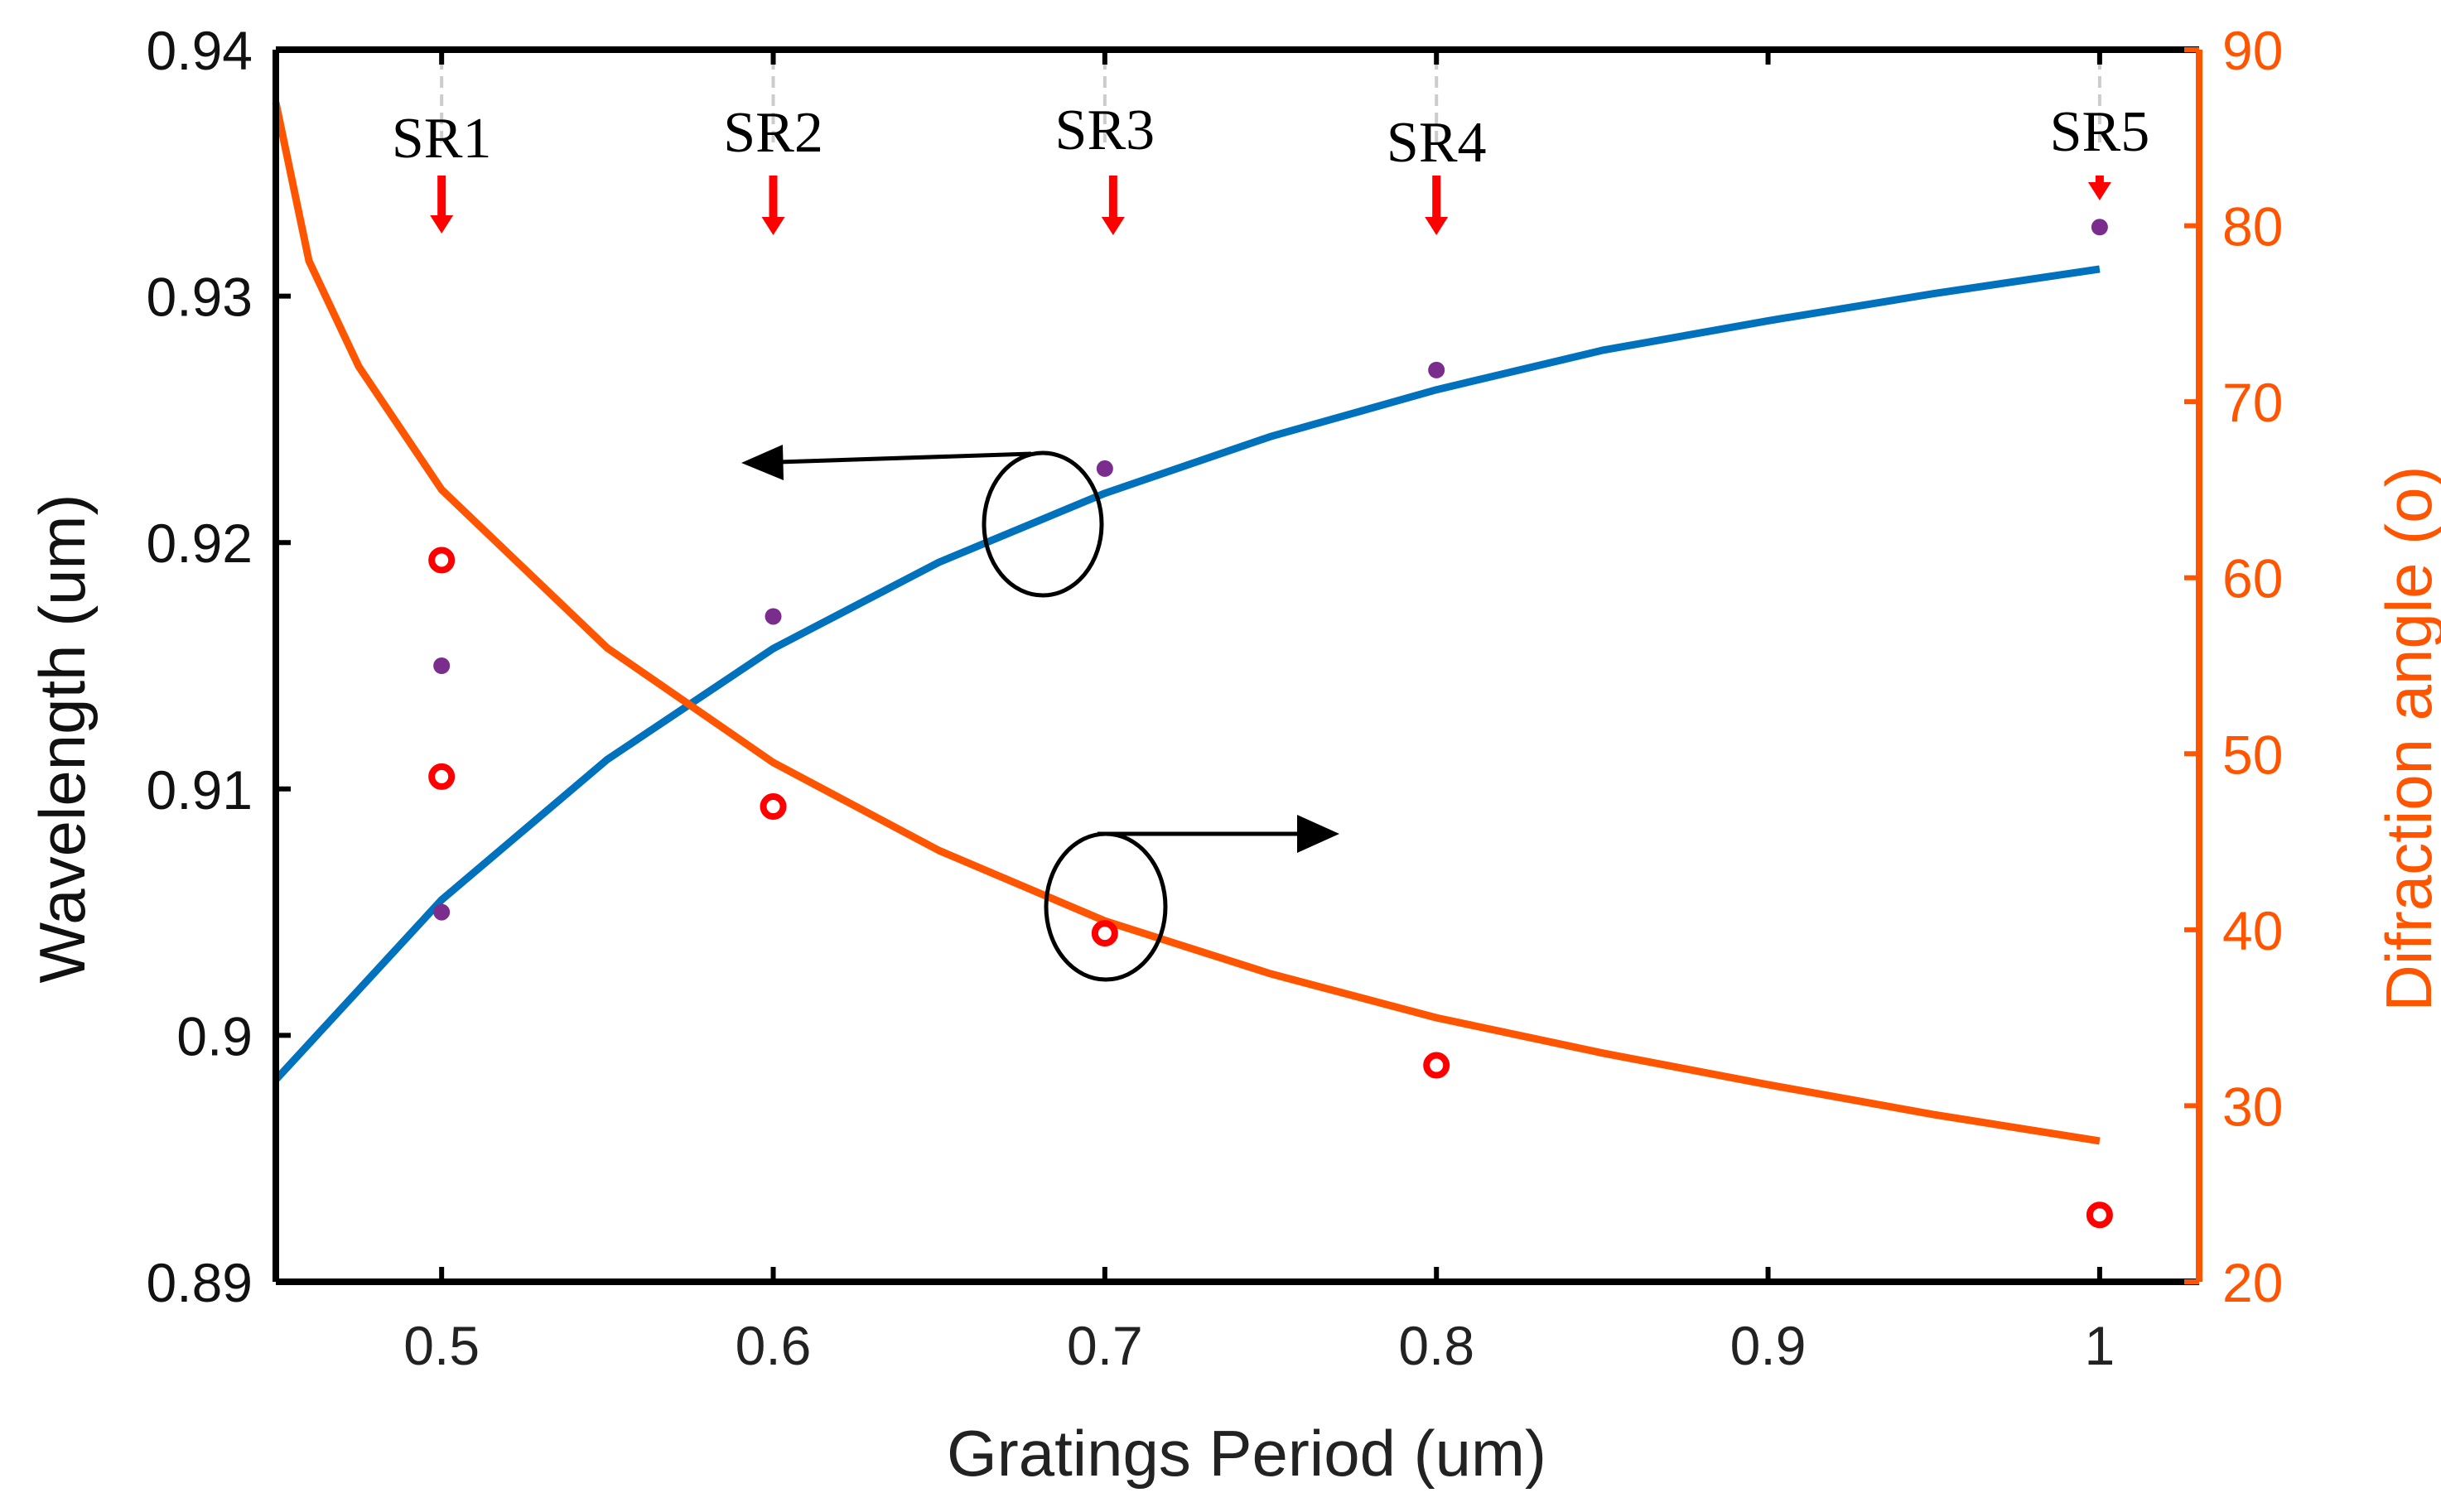 The image size is (2441, 1512). What do you see at coordinates (905, 458) in the screenshot?
I see `left-axis-pointer-line` at bounding box center [905, 458].